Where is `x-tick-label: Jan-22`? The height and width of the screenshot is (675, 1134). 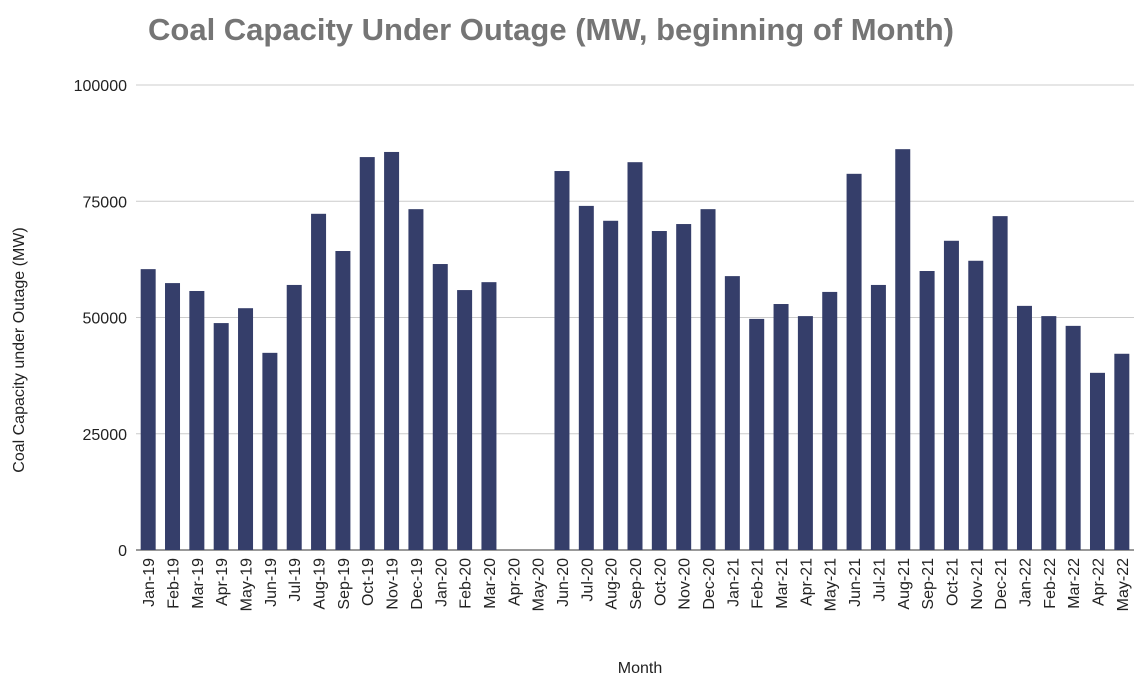
x-tick-label: Jan-22 is located at coordinates (1025, 582).